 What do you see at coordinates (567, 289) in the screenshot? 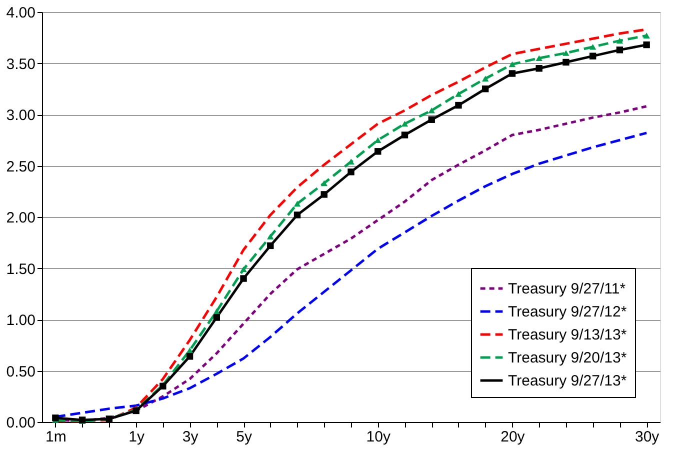
I see `legend-label: Treasury 9/27/11*` at bounding box center [567, 289].